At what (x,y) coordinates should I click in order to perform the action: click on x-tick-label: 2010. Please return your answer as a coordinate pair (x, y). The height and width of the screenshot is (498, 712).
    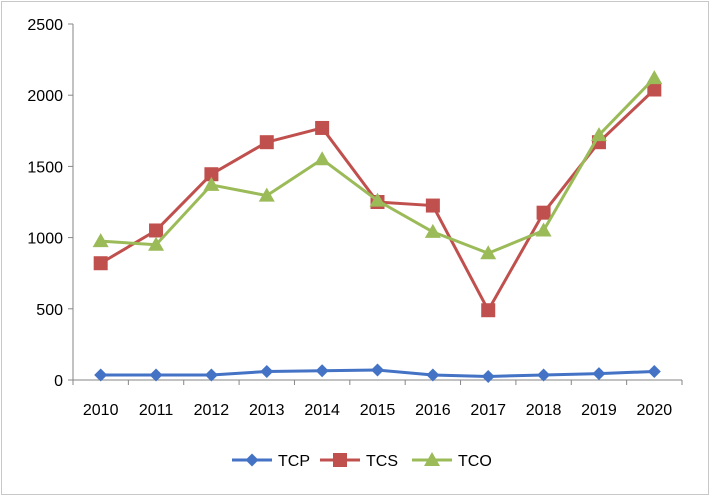
    Looking at the image, I should click on (101, 410).